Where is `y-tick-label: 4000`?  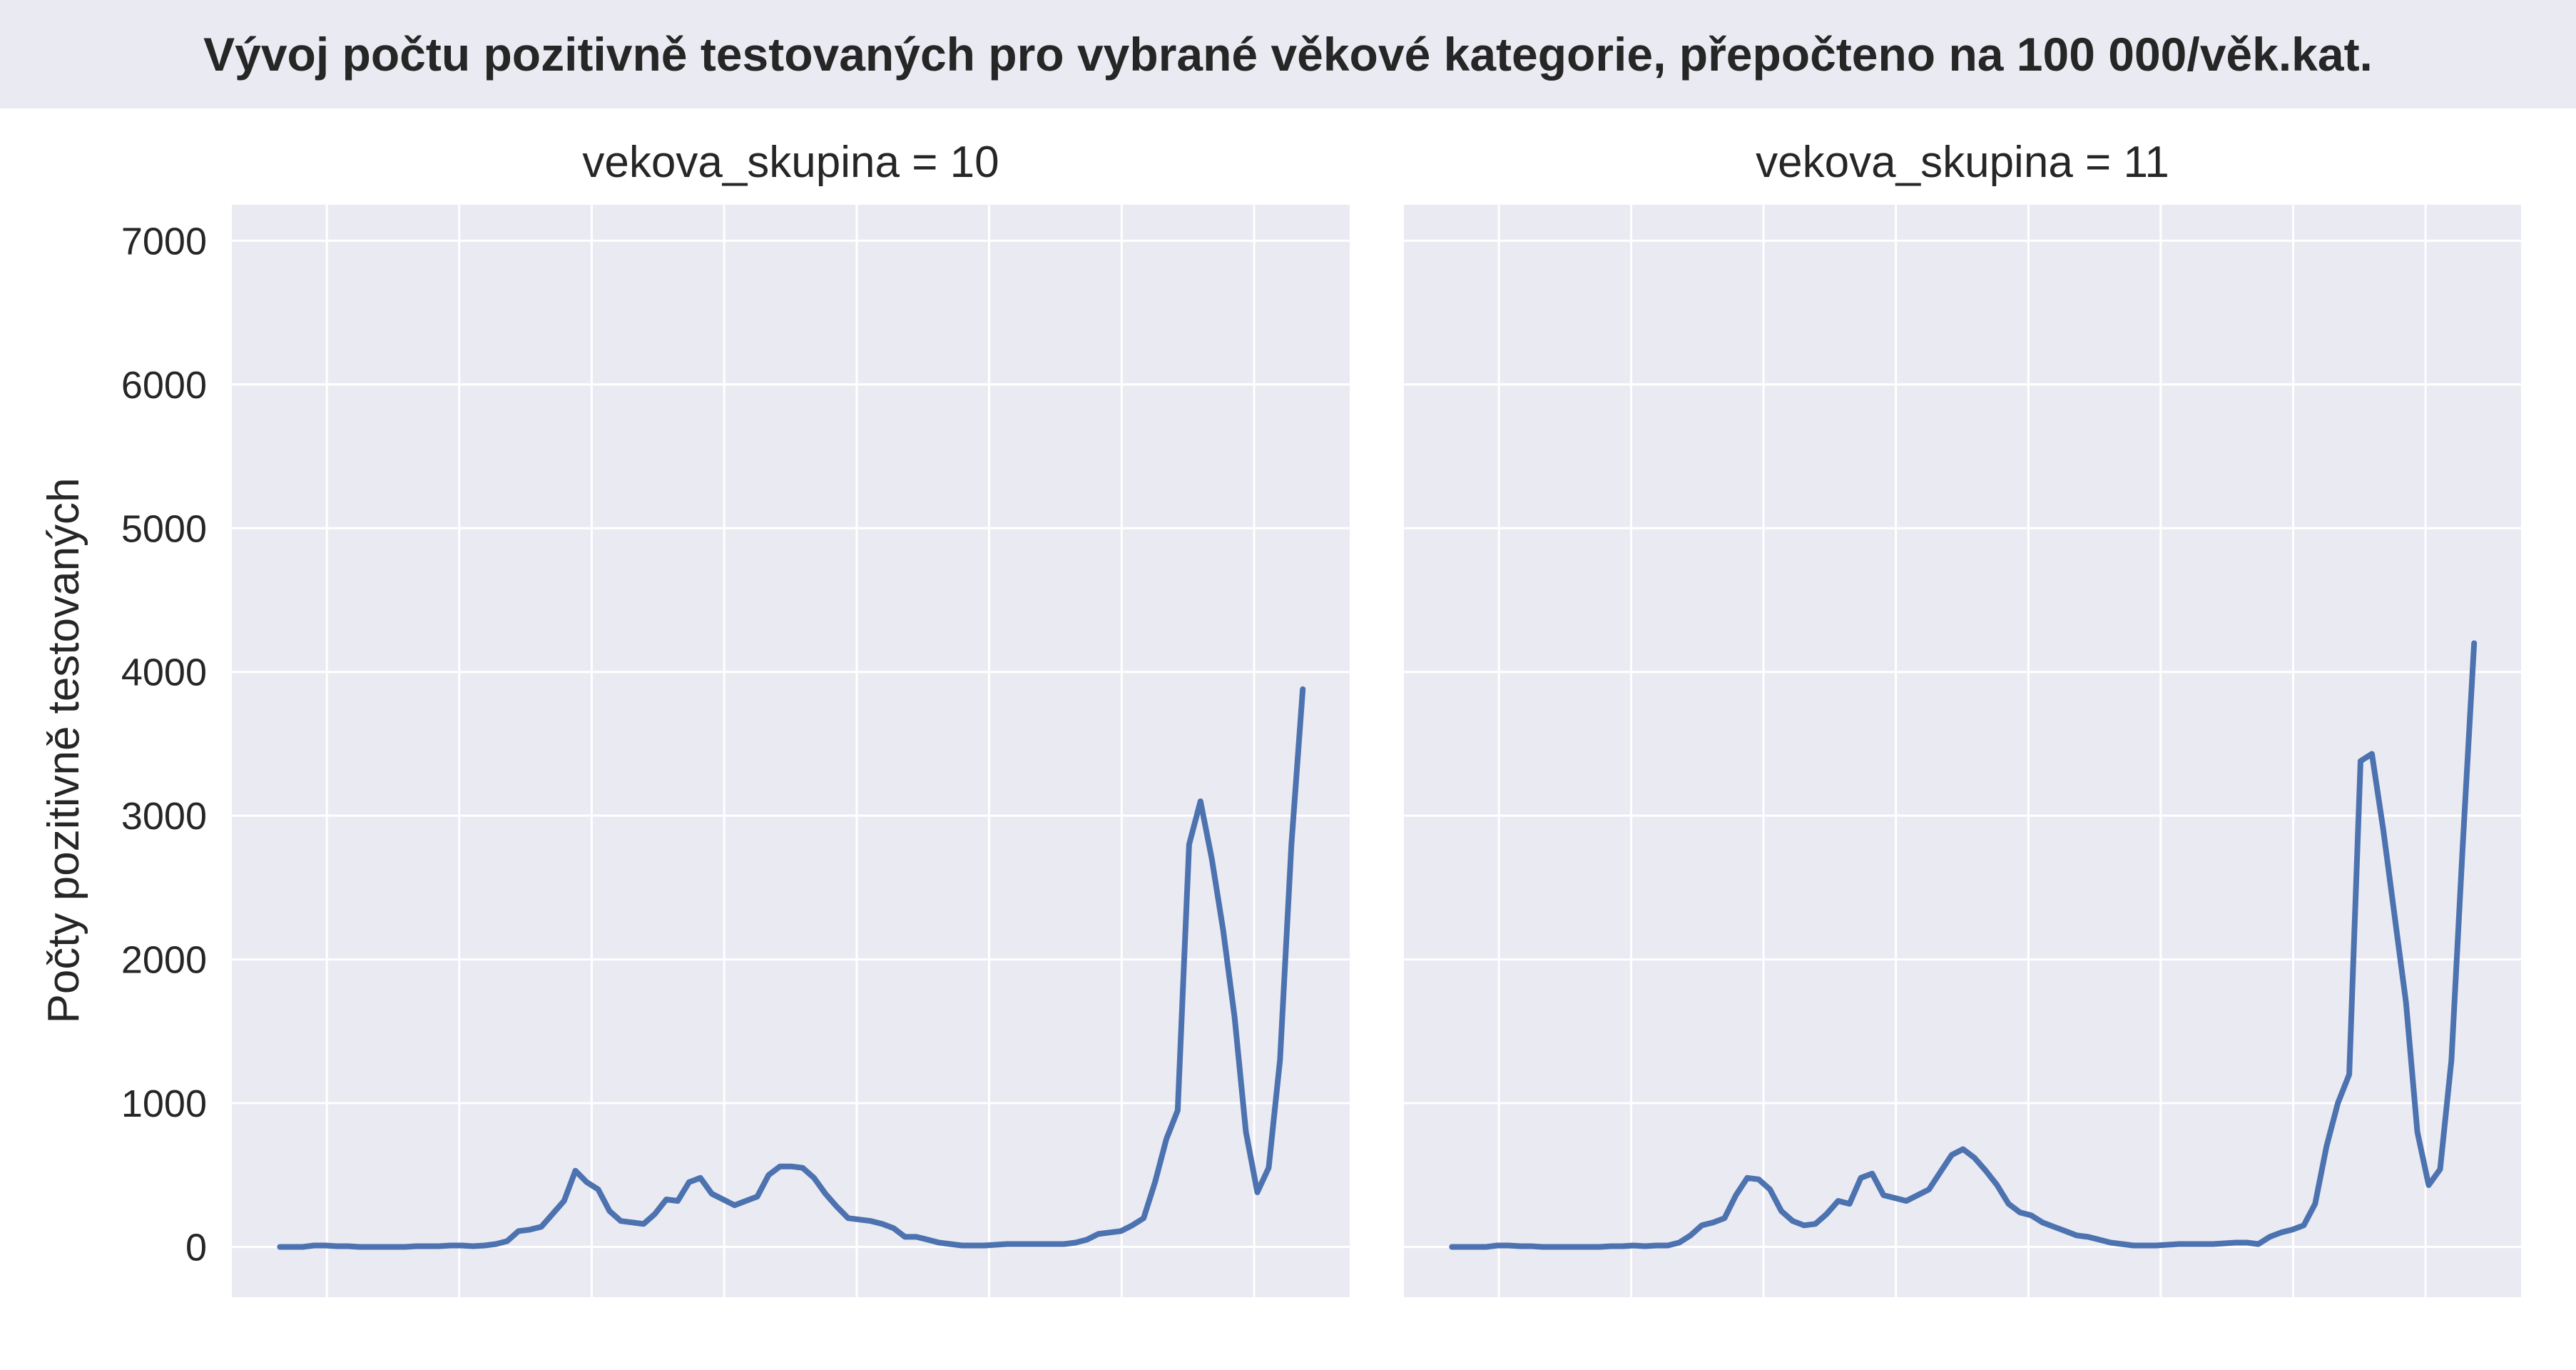 y-tick-label: 4000 is located at coordinates (164, 672).